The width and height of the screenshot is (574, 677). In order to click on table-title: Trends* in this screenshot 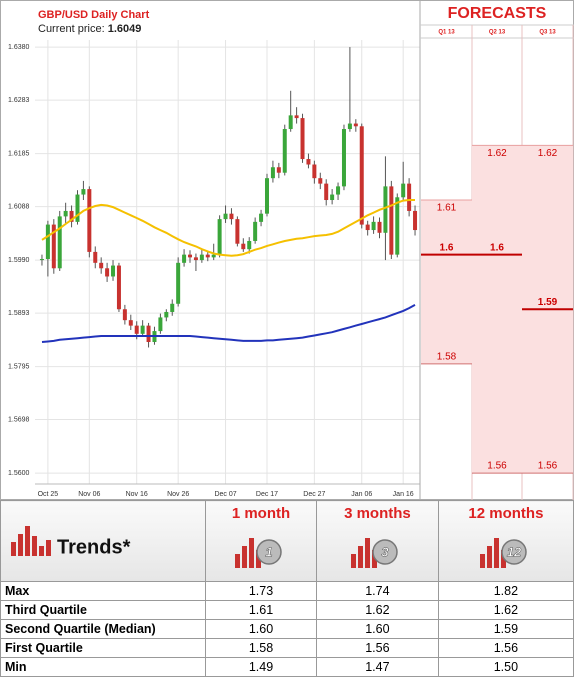, I will do `click(94, 547)`.